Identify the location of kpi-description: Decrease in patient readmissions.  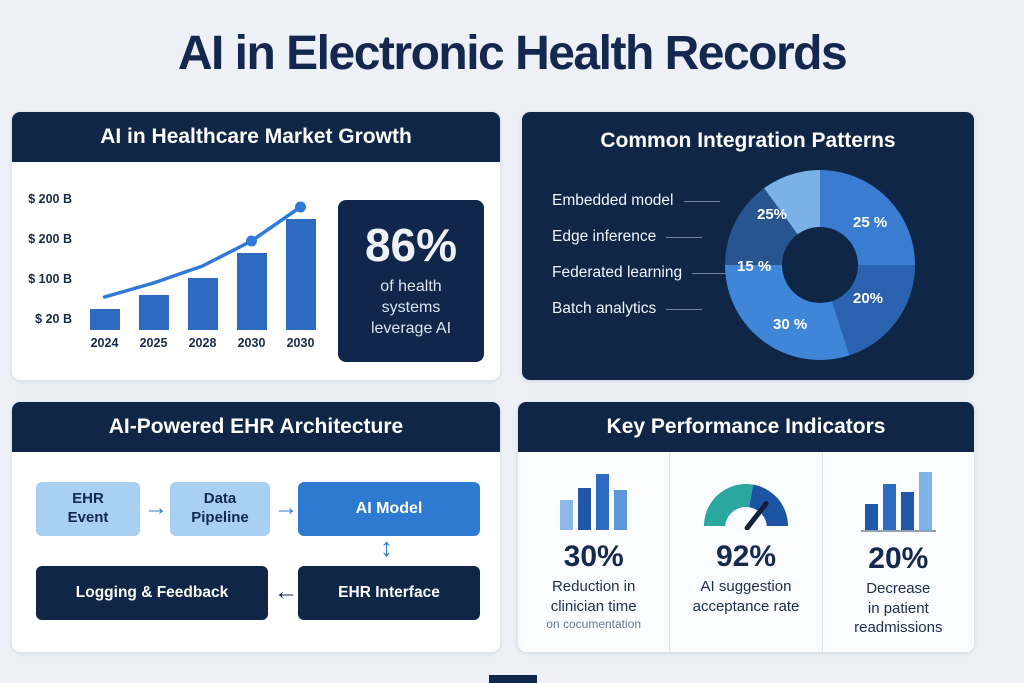
(898, 608).